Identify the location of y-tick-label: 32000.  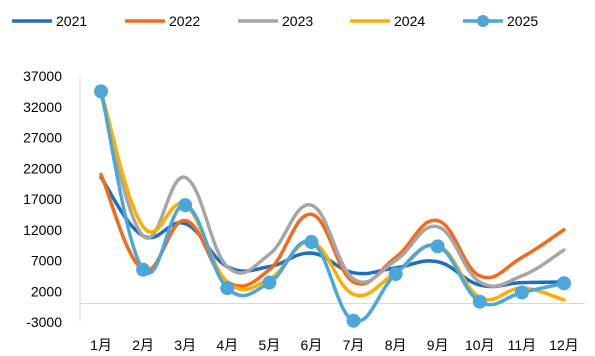
(42, 107).